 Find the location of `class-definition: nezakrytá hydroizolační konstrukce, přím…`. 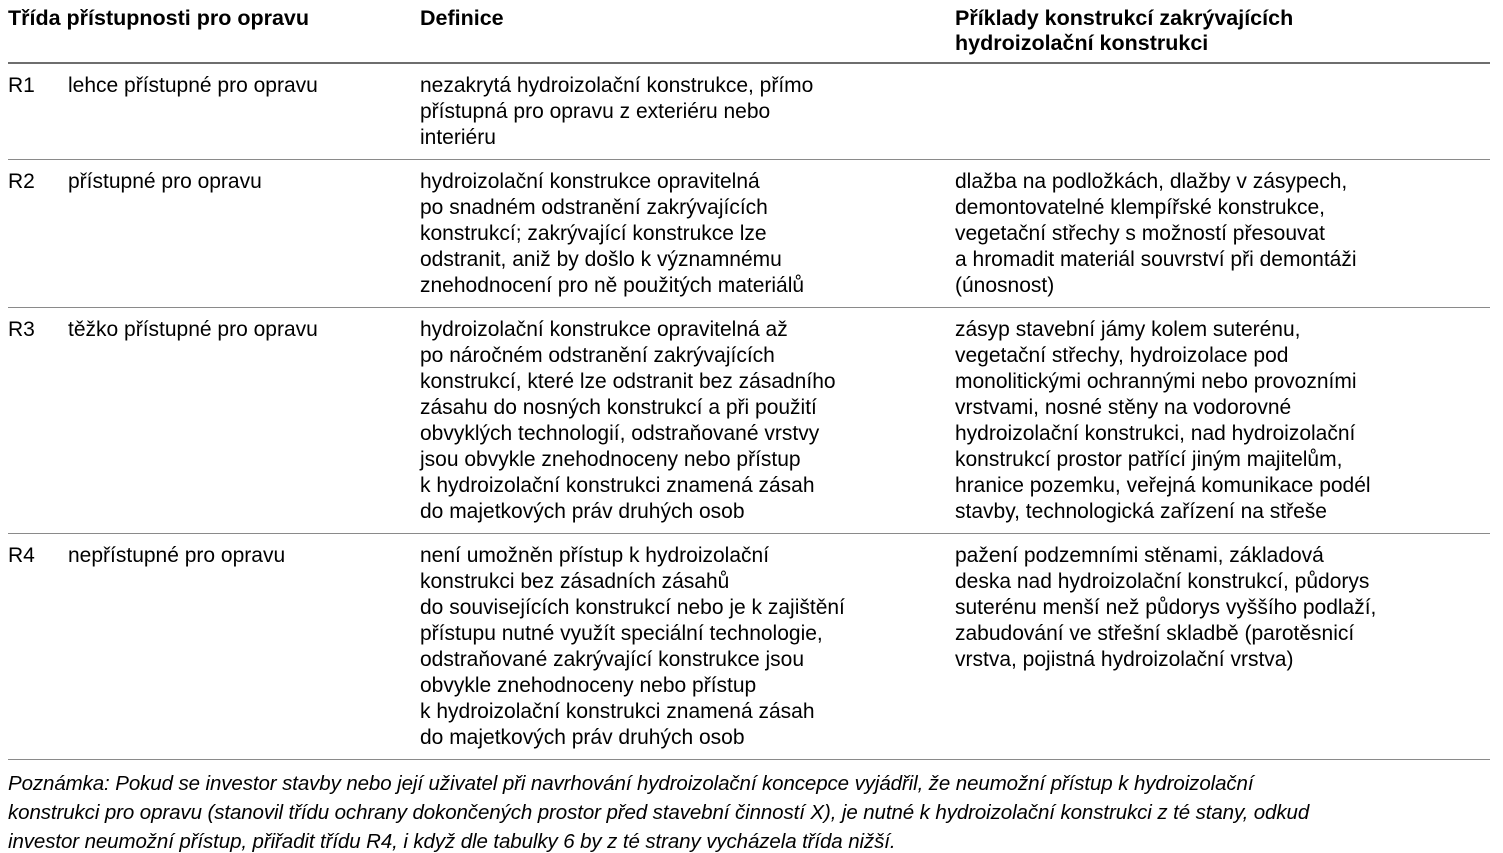

class-definition: nezakrytá hydroizolační konstrukce, přím… is located at coordinates (617, 111).